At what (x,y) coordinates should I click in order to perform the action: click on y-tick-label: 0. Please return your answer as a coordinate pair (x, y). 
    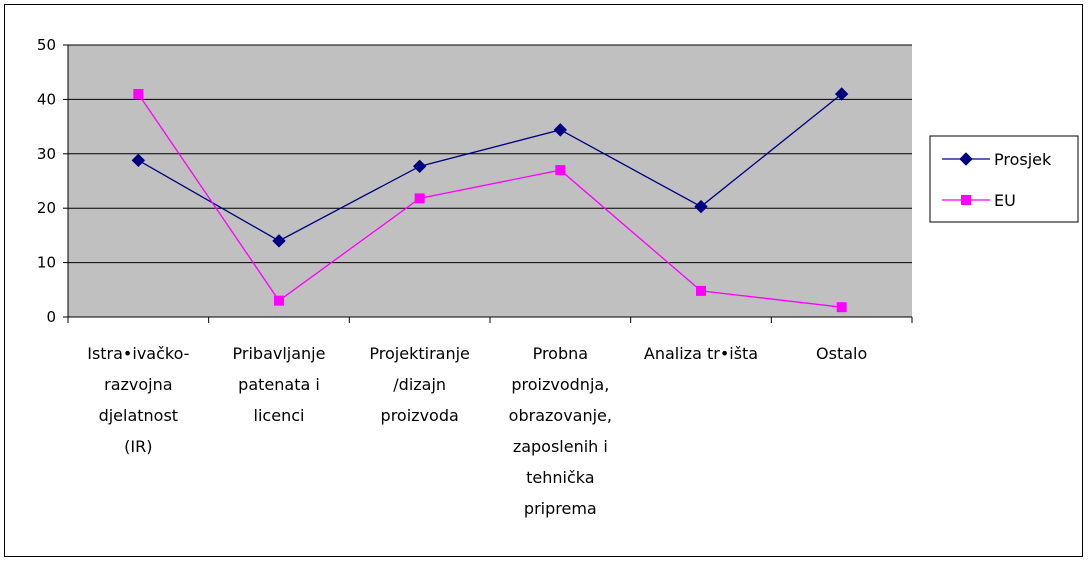
    Looking at the image, I should click on (51, 317).